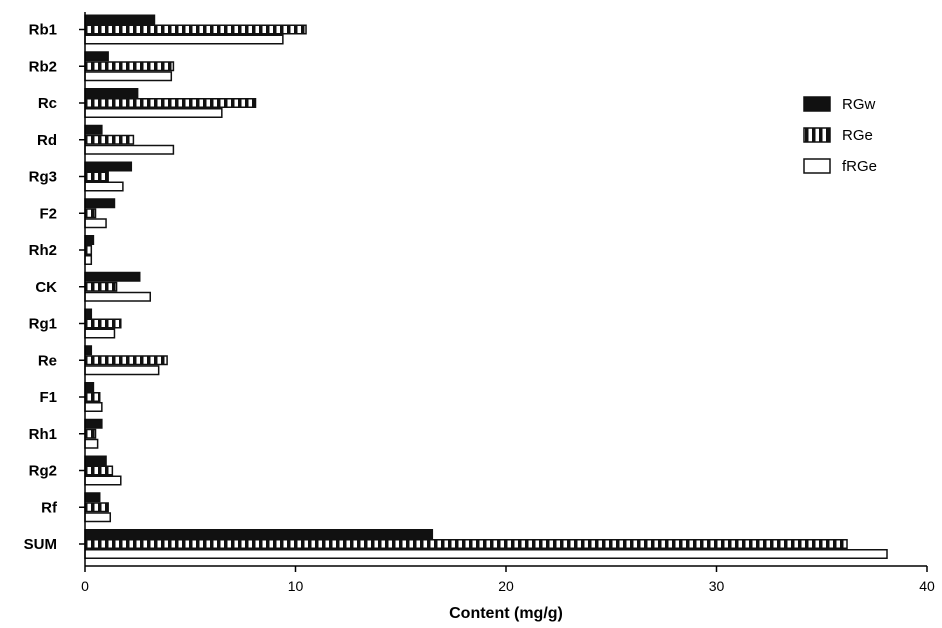 The height and width of the screenshot is (628, 942). Describe the element at coordinates (817, 166) in the screenshot. I see `legend-swatch-frge` at that location.